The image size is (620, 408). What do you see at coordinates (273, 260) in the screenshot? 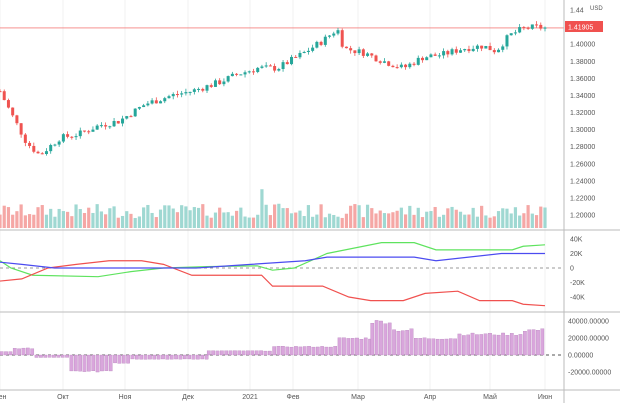
I see `oscillator-line-green` at bounding box center [273, 260].